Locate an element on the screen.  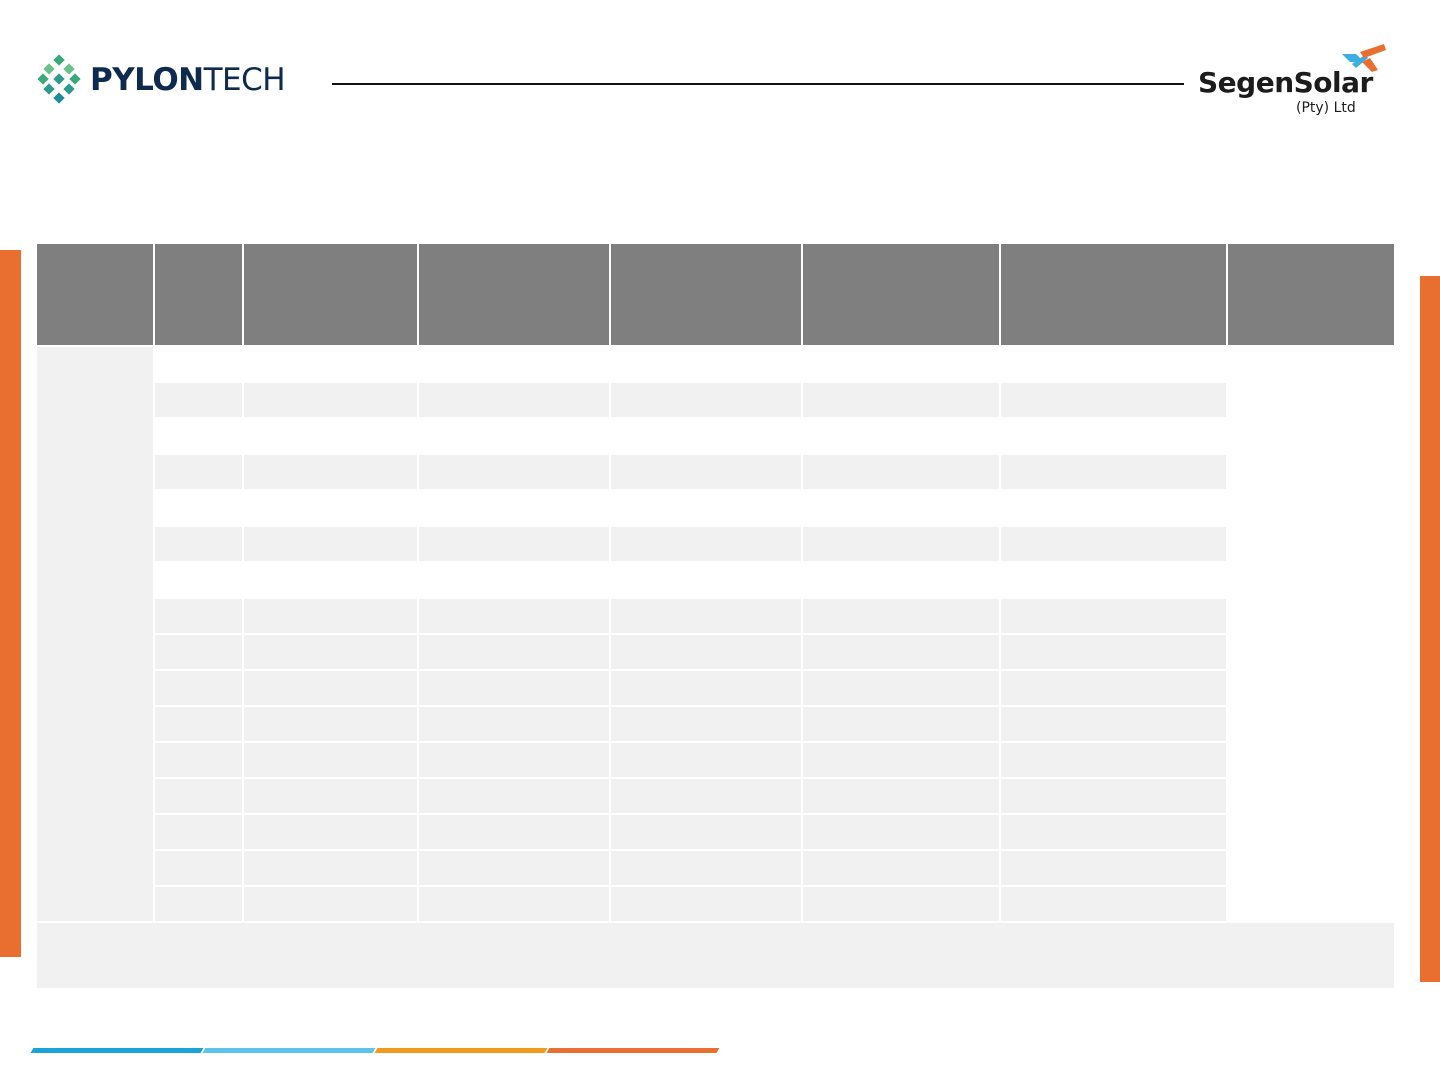
table-footer is located at coordinates (715, 955).